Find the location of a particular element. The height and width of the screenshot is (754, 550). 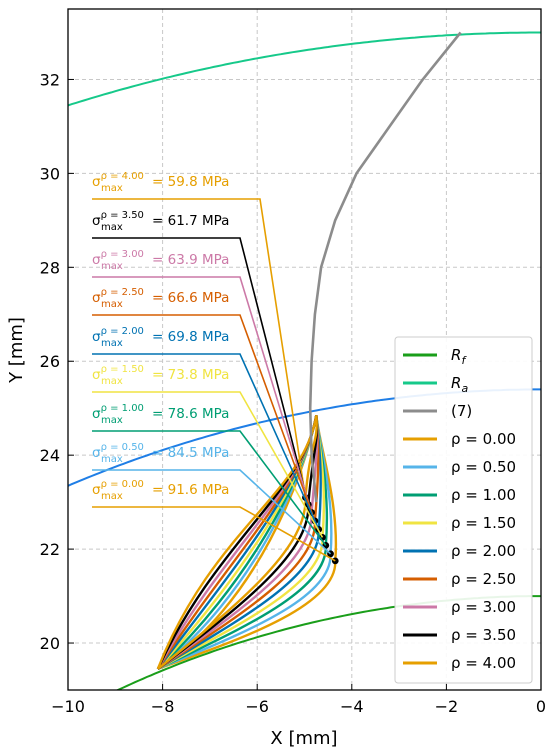

legend-item-rho6: ρ = 3.00 is located at coordinates (459, 607).